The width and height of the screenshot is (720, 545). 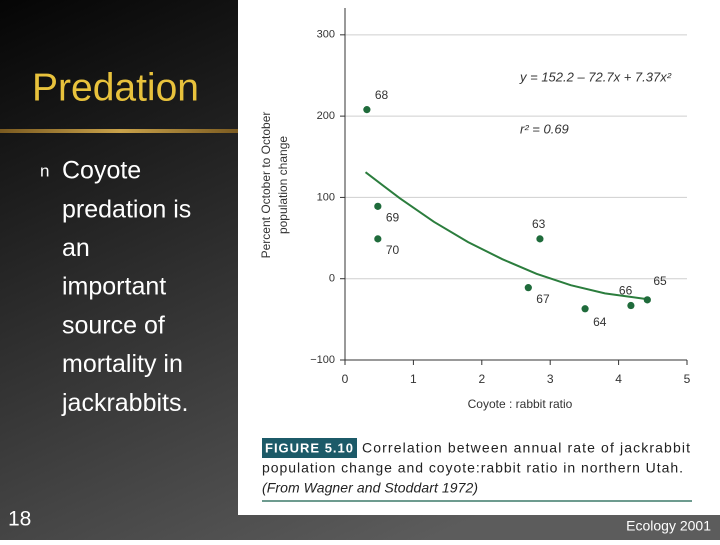 I want to click on point-label: 64, so click(x=600, y=322).